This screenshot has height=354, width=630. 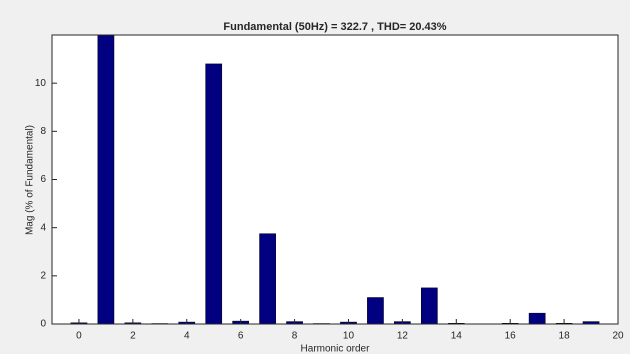 I want to click on chart-title: Fundamental (50Hz) = 322.7 , THD= 20.43%, so click(x=334, y=27).